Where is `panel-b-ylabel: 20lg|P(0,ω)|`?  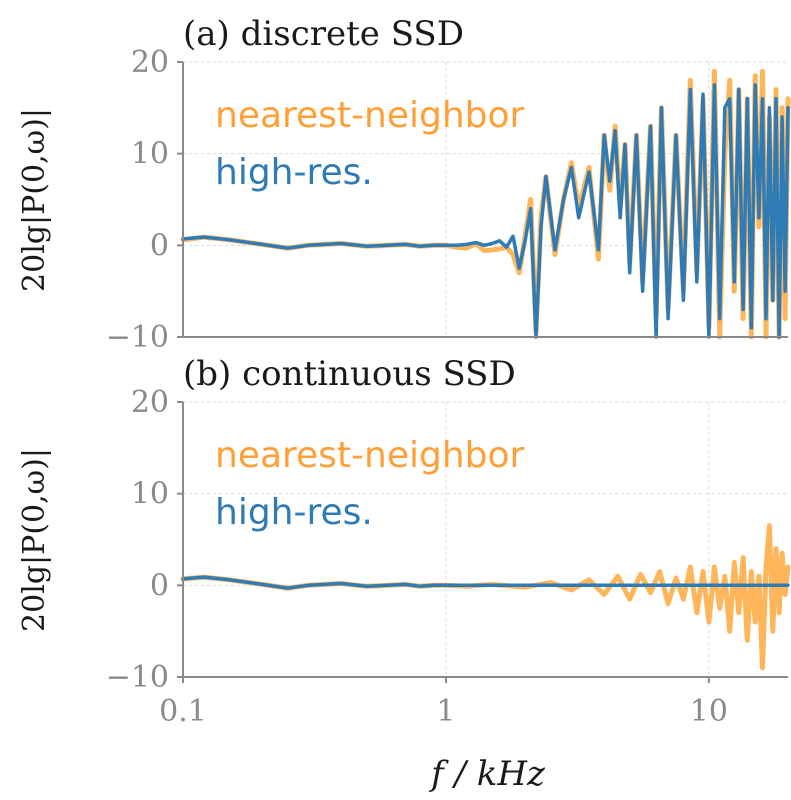
panel-b-ylabel: 20lg|P(0,ω)| is located at coordinates (34, 540).